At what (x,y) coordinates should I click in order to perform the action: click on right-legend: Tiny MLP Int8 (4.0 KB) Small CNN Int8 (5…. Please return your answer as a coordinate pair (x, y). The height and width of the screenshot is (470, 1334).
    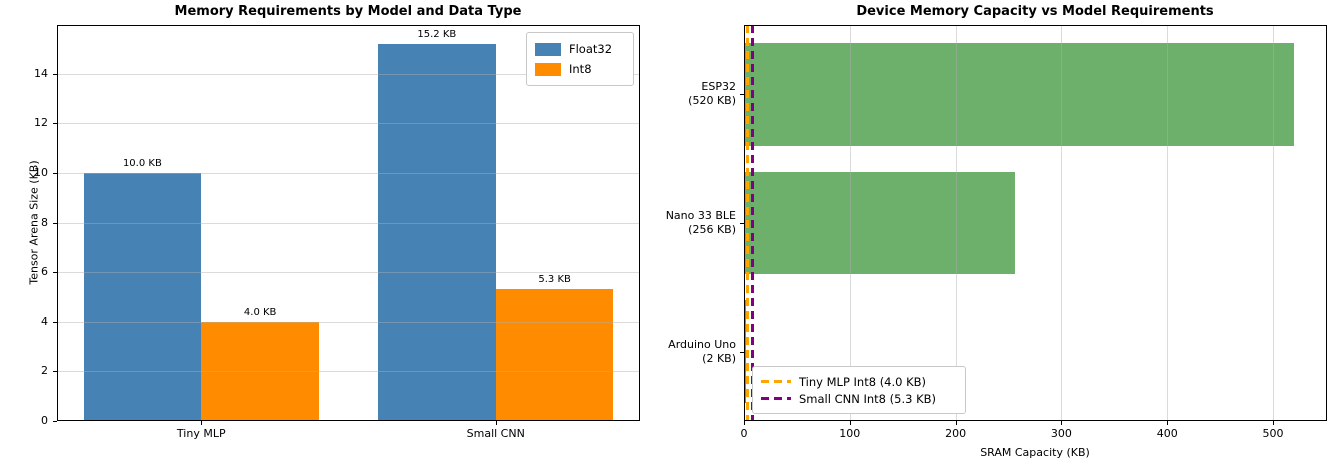
    Looking at the image, I should click on (859, 390).